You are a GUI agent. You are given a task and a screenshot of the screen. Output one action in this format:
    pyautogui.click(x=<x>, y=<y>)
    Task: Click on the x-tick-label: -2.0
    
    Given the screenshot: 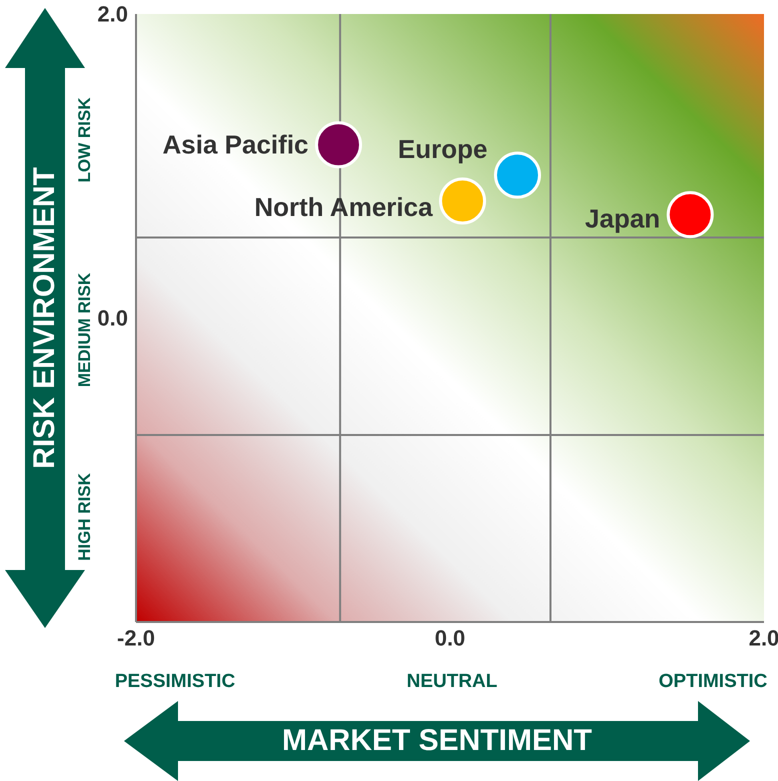 What is the action you would take?
    pyautogui.click(x=136, y=638)
    